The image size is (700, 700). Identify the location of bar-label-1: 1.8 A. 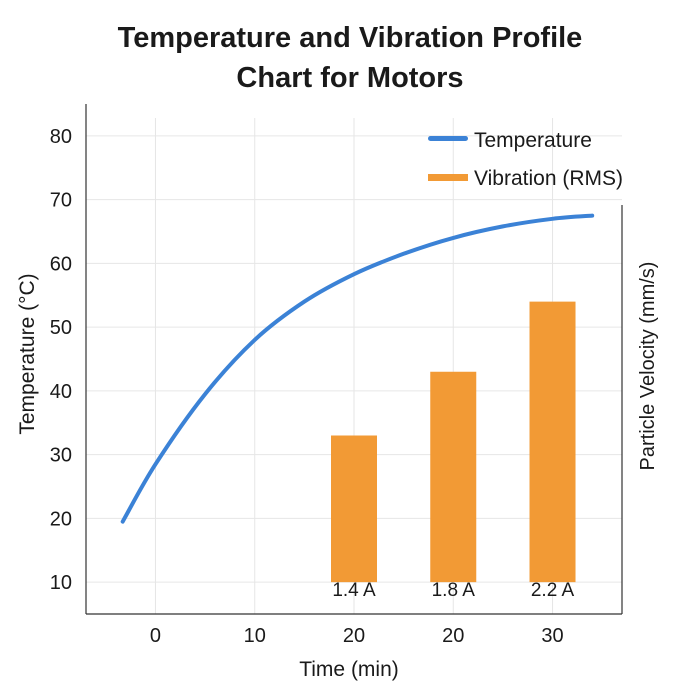
(454, 590).